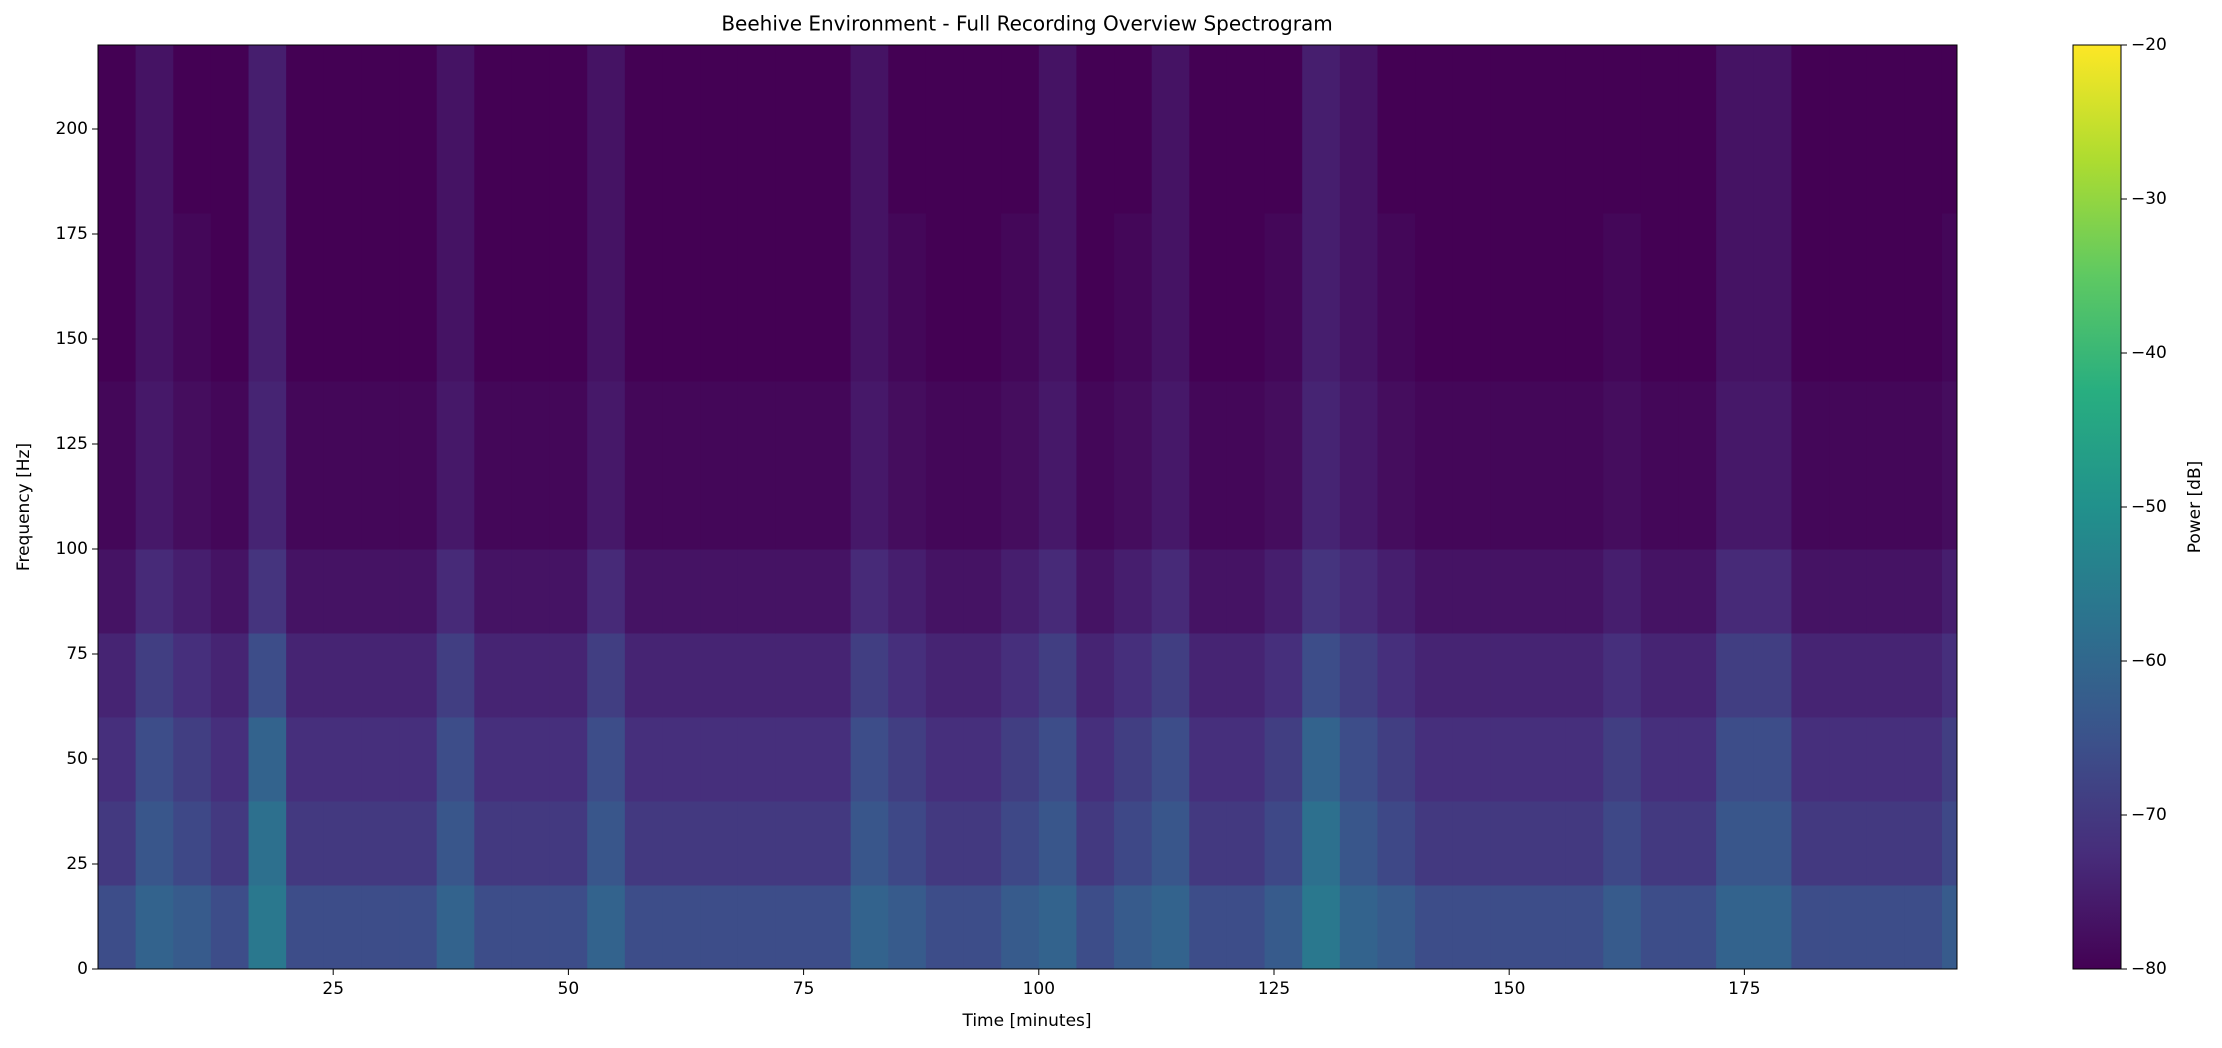  I want to click on colorbar-tick-label: −50, so click(2149, 507).